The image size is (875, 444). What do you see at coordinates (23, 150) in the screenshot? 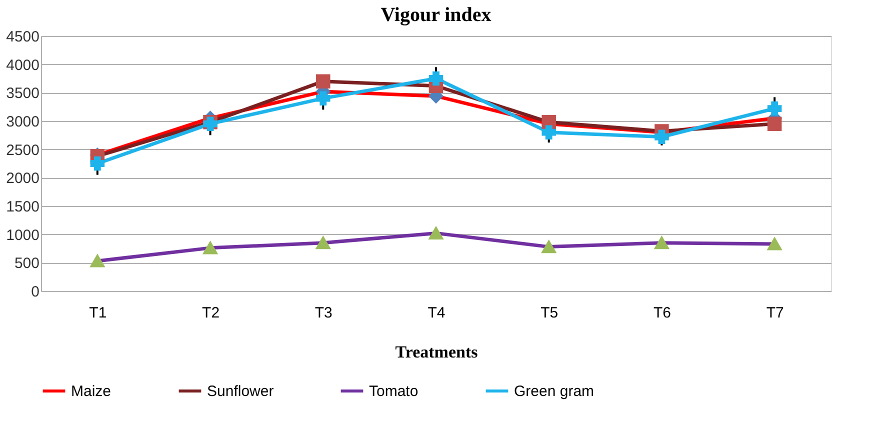
I see `y-tick-label: 2500` at bounding box center [23, 150].